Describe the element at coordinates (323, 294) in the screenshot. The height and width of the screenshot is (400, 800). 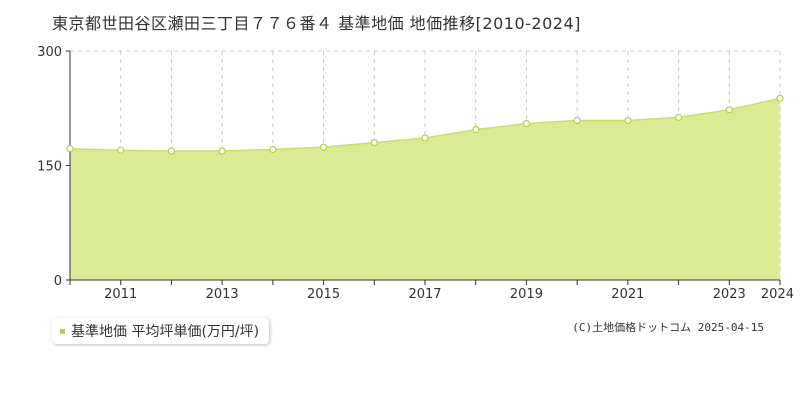
I see `x-tick-label: 2015` at that location.